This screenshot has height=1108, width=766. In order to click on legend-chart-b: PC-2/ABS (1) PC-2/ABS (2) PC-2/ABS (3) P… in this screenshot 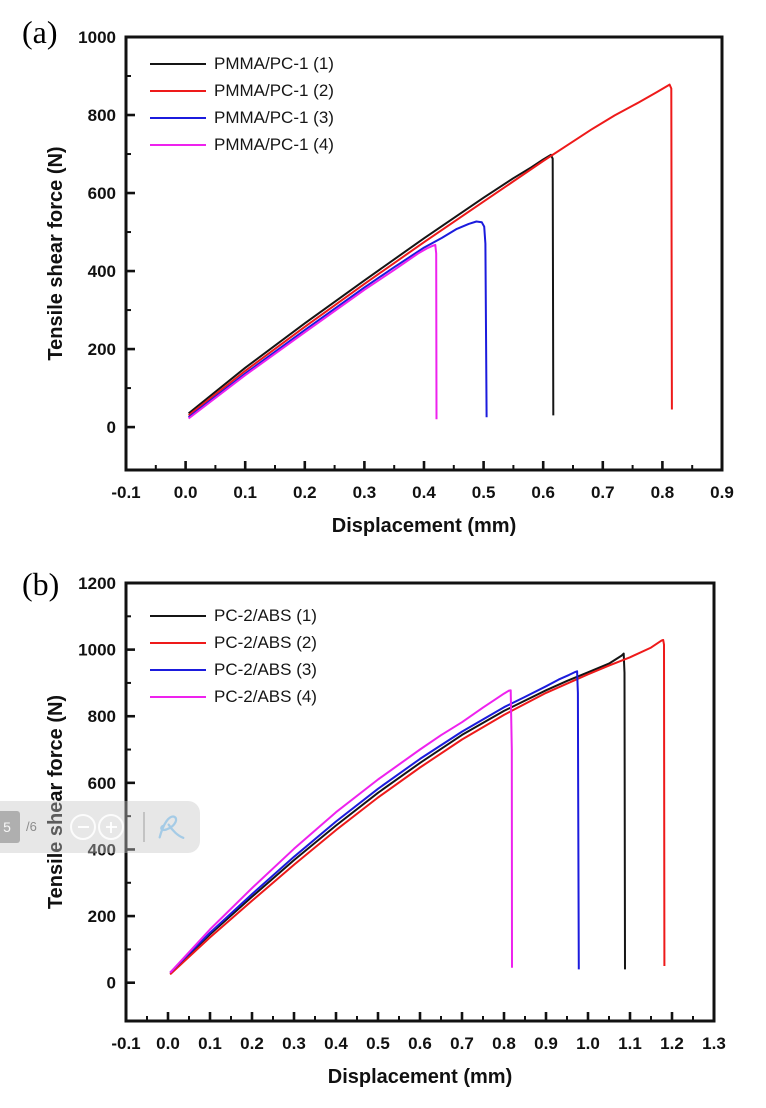, I will do `click(233, 656)`.